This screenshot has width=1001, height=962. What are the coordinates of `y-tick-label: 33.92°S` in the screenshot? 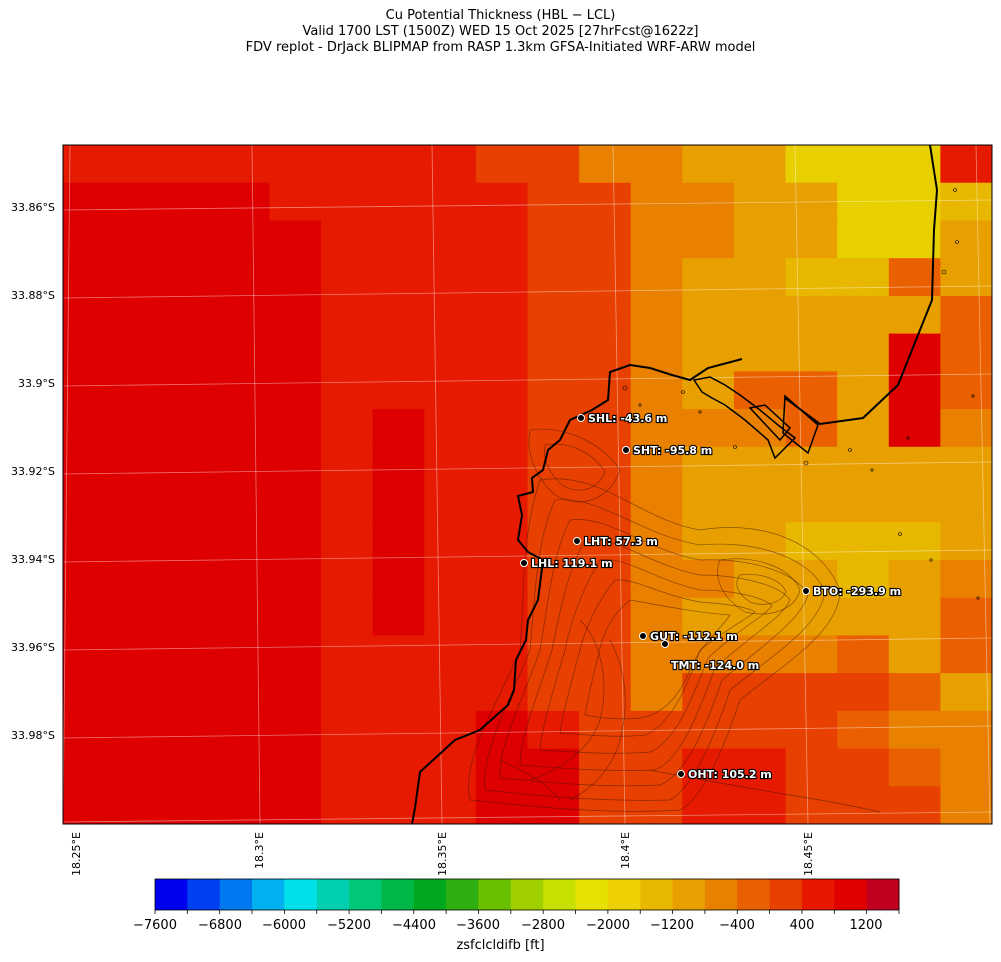 It's located at (33, 471).